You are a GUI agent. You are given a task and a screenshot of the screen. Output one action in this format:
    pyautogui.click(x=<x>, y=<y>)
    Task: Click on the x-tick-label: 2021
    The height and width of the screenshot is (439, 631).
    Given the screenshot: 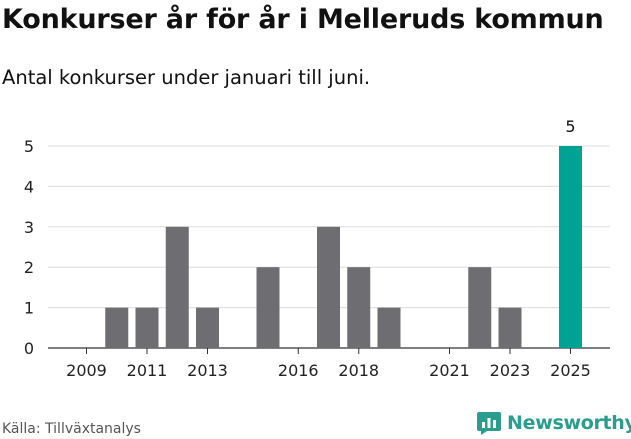 What is the action you would take?
    pyautogui.click(x=449, y=370)
    